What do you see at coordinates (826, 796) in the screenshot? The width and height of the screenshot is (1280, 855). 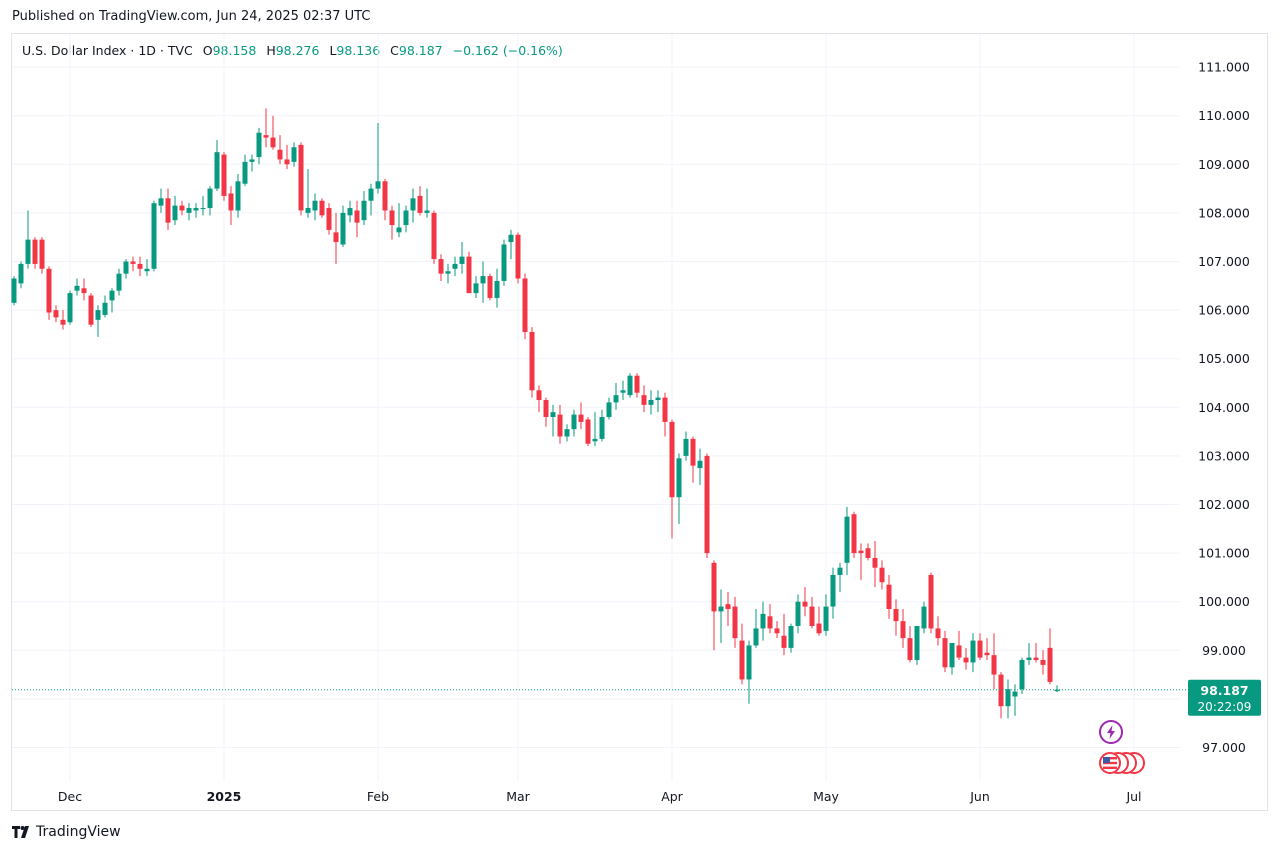 I see `x-tick-label: May` at bounding box center [826, 796].